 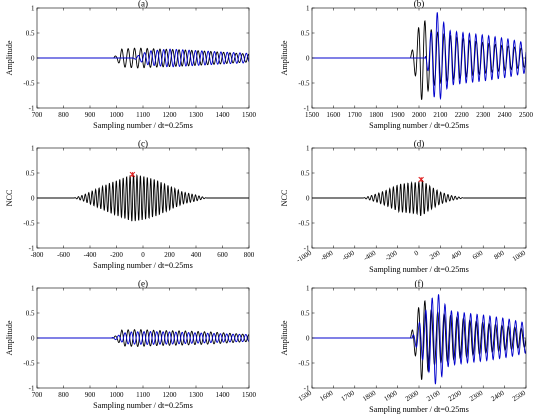 What do you see at coordinates (478, 255) in the screenshot?
I see `x-tick-label: 600` at bounding box center [478, 255].